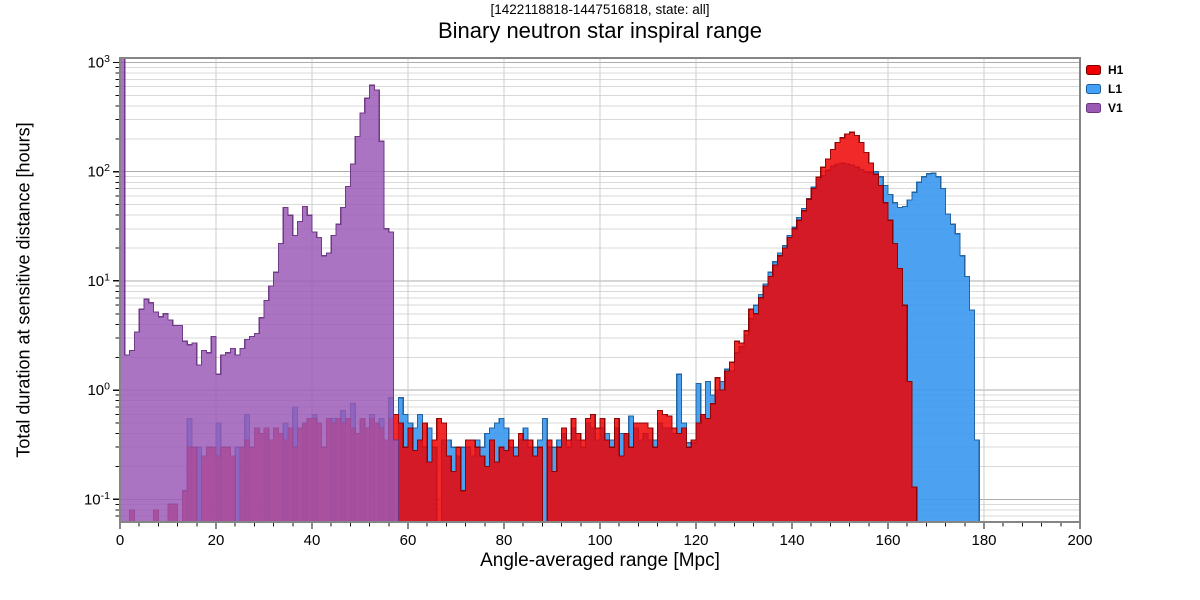 The width and height of the screenshot is (1200, 600). Describe the element at coordinates (312, 540) in the screenshot. I see `svg-text: 40` at that location.